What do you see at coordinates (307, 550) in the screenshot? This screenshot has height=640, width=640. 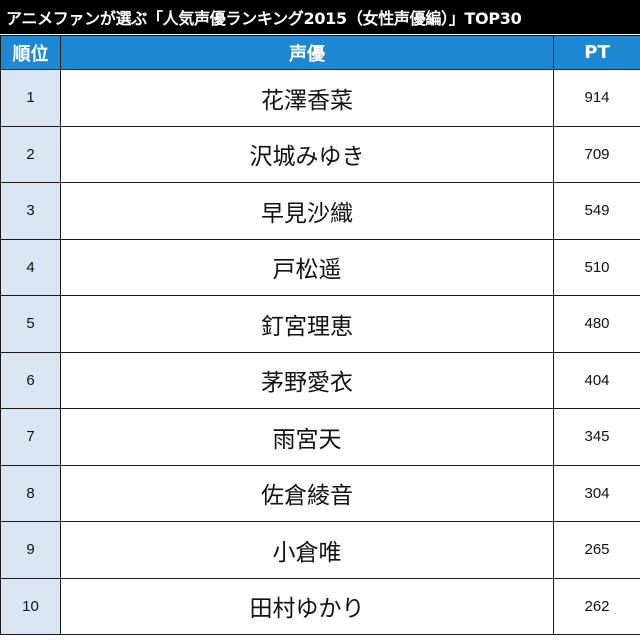 I see `name-cell: 小倉唯` at bounding box center [307, 550].